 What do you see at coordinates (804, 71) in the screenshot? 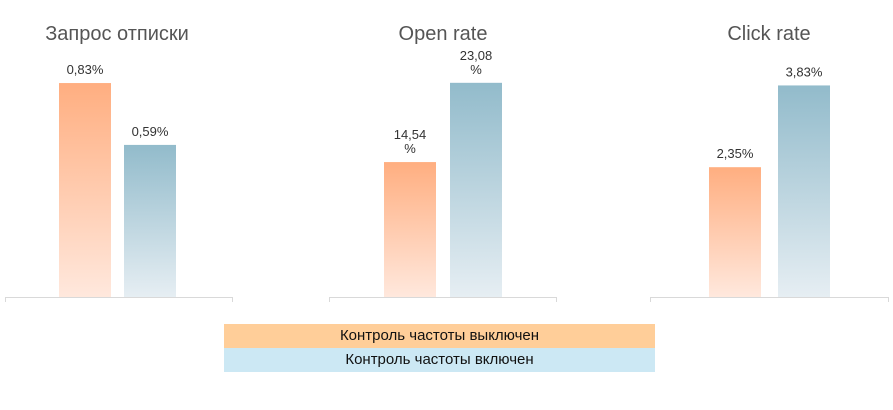
I see `data-label: 3,83%` at bounding box center [804, 71].